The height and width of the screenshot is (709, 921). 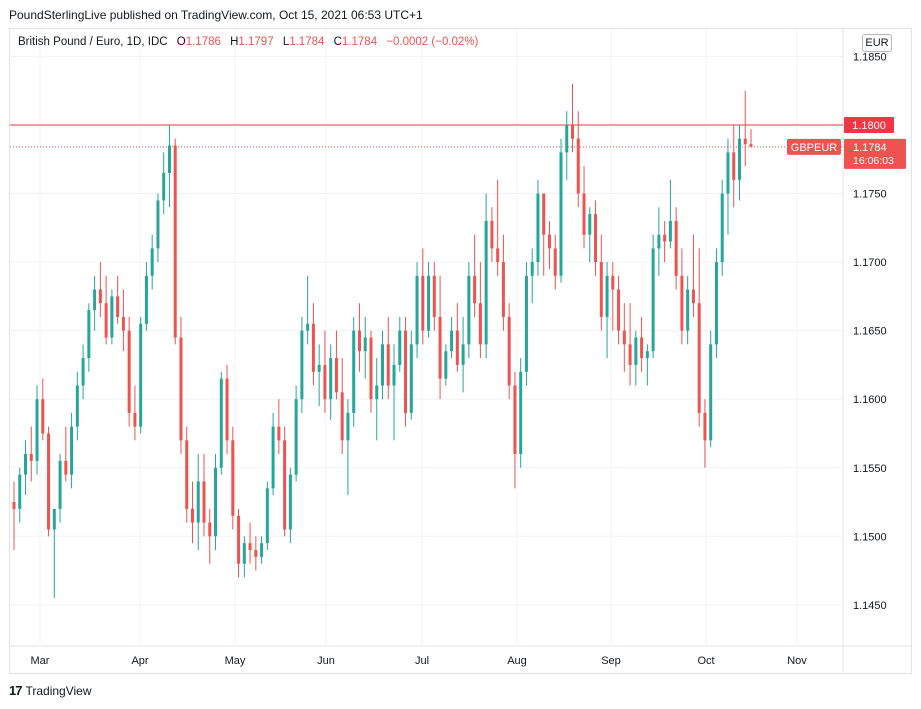 I want to click on legend-close-label: C, so click(x=337, y=42).